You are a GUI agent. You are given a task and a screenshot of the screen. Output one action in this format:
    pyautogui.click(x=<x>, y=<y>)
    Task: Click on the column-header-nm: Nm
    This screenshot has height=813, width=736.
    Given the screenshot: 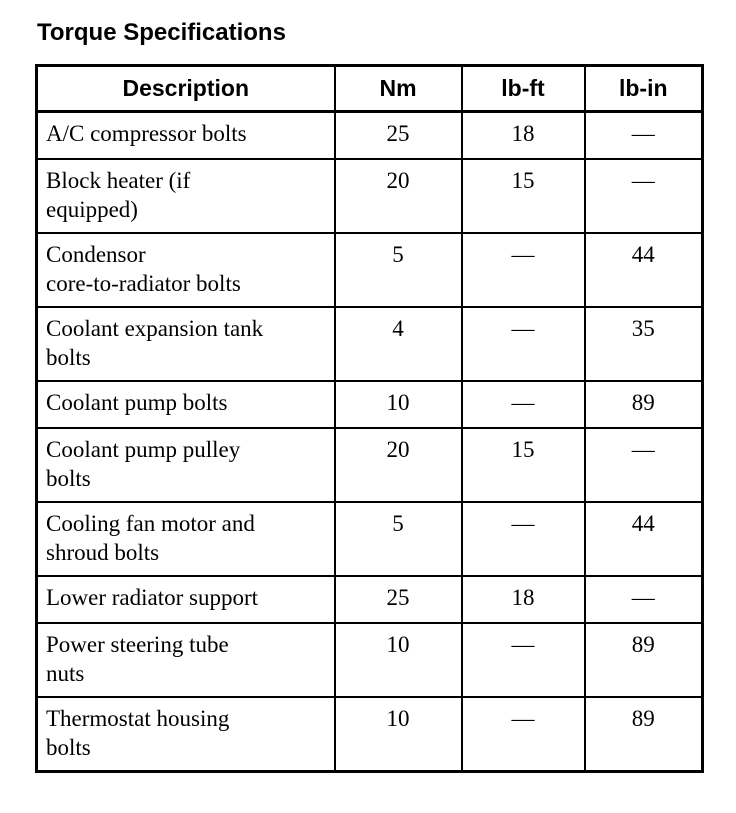 What is the action you would take?
    pyautogui.click(x=398, y=88)
    